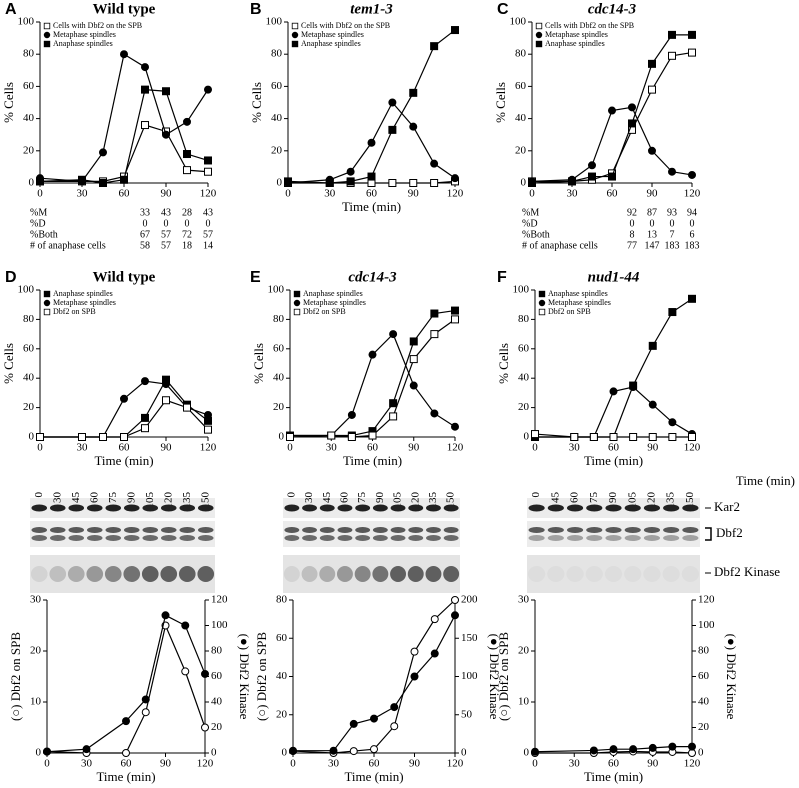  Describe the element at coordinates (217, 651) in the screenshot. I see `y2-tick-label: 80` at that location.